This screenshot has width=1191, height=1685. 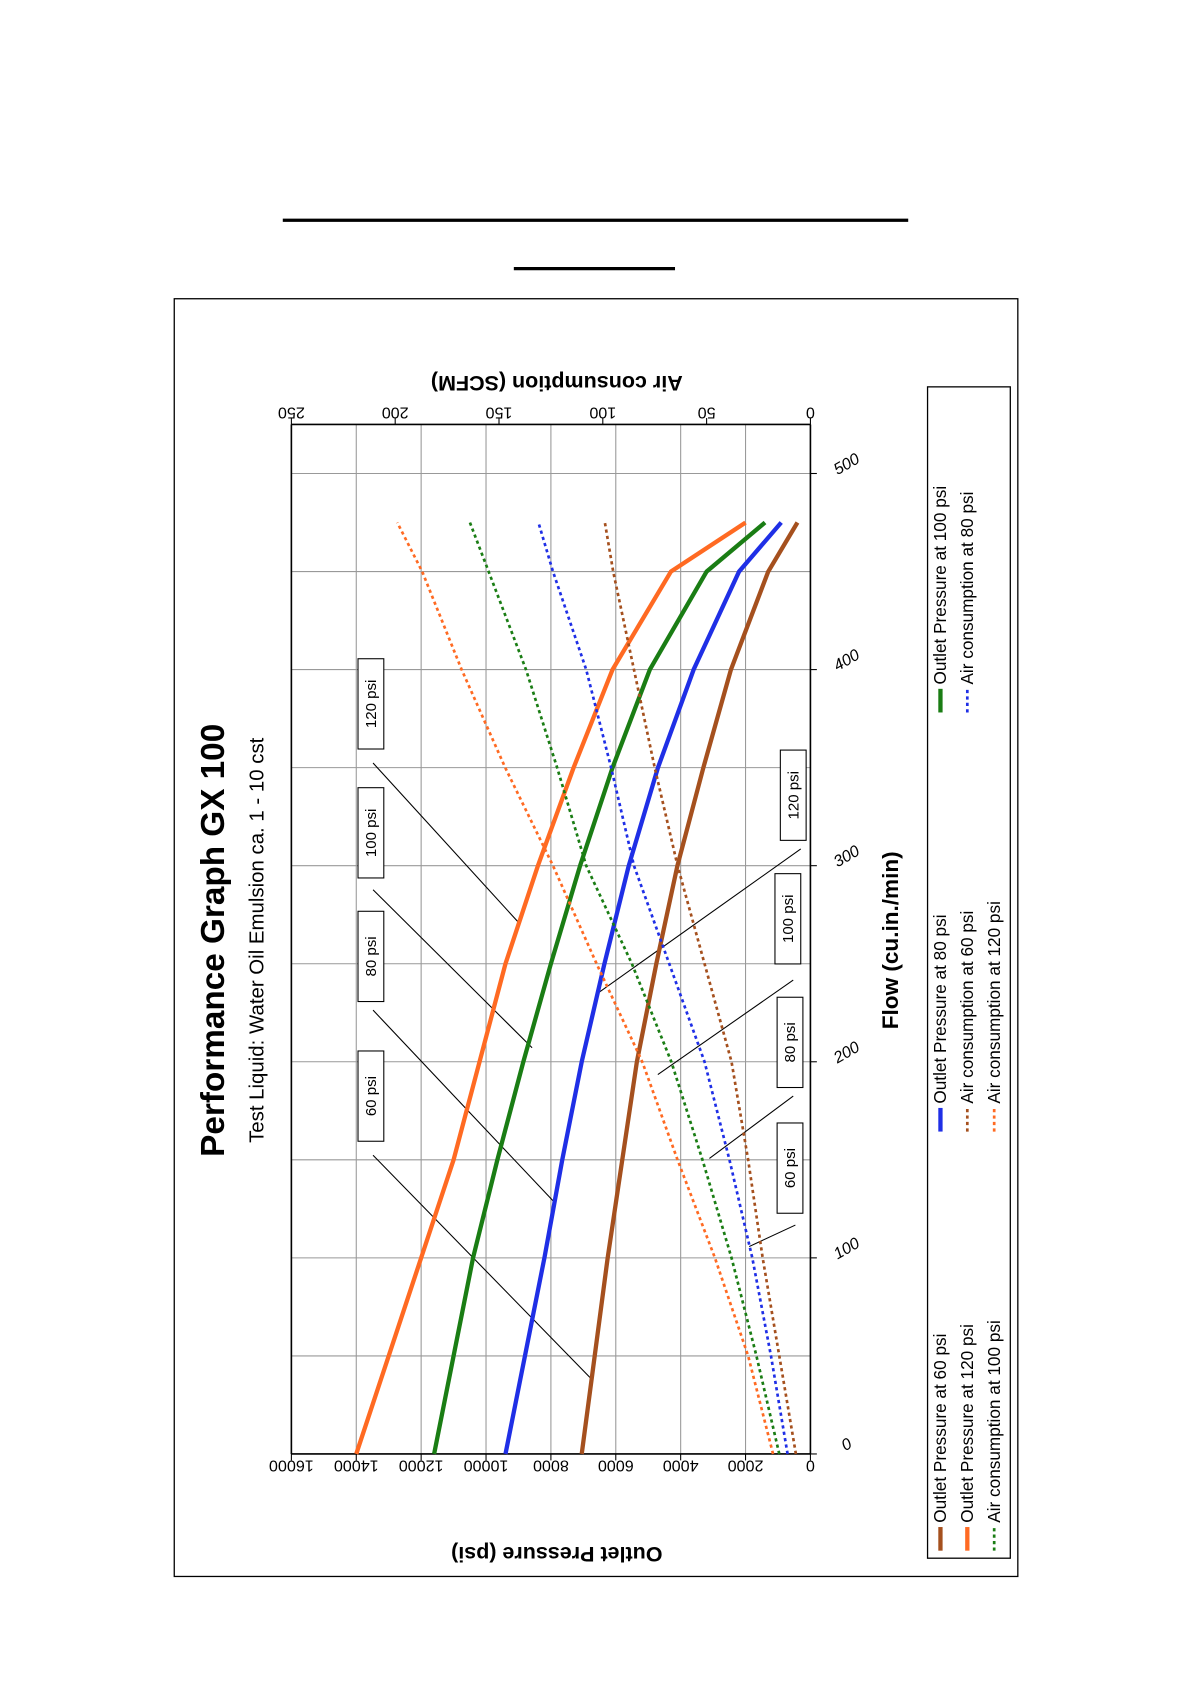 What do you see at coordinates (291, 1465) in the screenshot?
I see `y-tick-label: 16000` at bounding box center [291, 1465].